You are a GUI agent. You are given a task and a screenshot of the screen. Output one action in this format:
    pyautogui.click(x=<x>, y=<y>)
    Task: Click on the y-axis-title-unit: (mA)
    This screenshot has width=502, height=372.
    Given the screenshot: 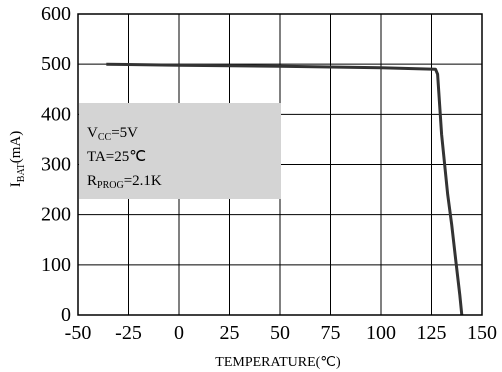 What is the action you would take?
    pyautogui.click(x=16, y=147)
    